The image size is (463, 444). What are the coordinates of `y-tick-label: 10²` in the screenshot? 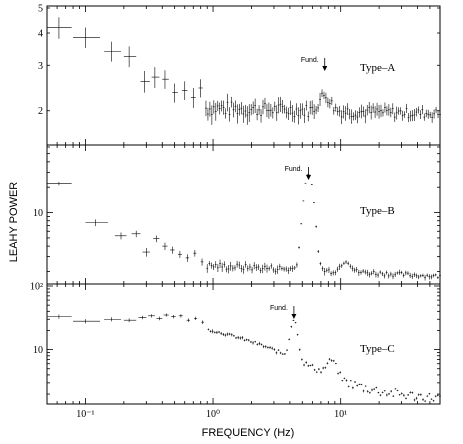 It's located at (36, 287).